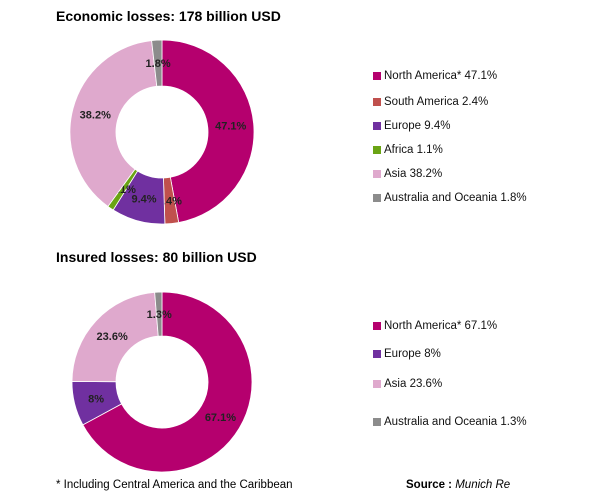 This screenshot has height=497, width=600. I want to click on source-value: Munich Re, so click(483, 485).